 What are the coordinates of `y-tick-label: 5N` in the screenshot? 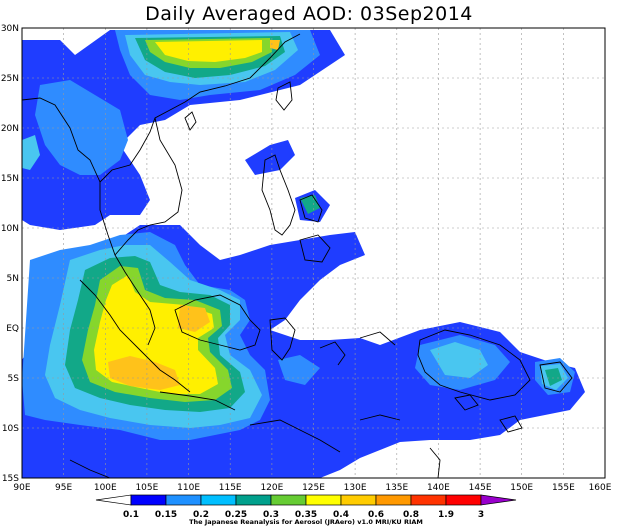 It's located at (13, 279).